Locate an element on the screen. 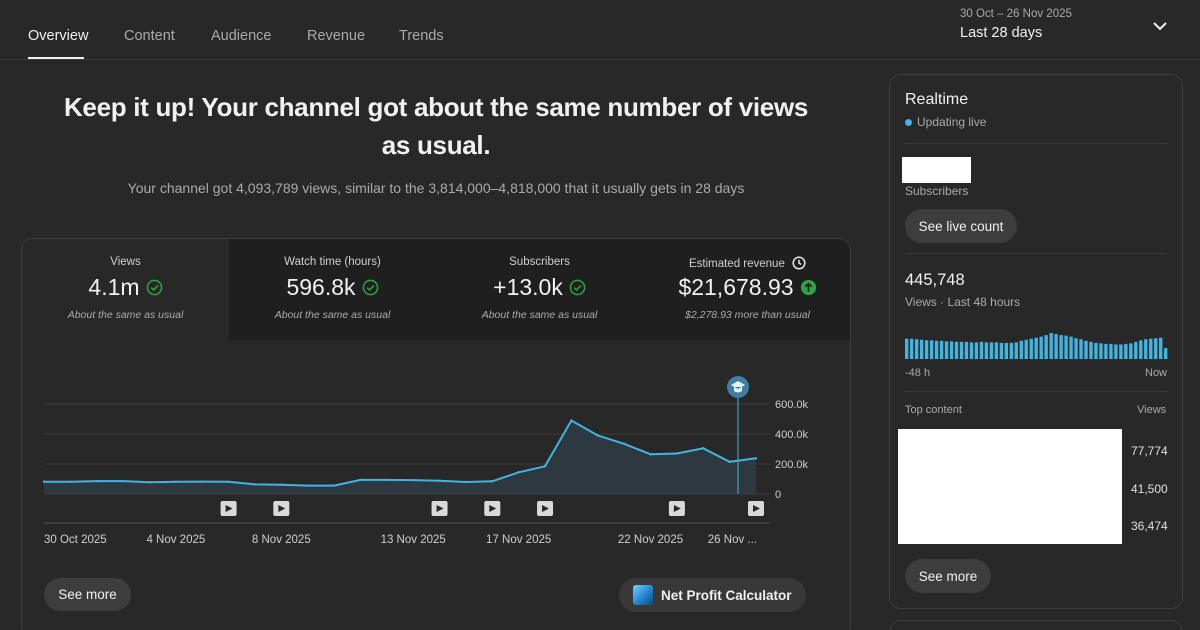 This screenshot has width=1200, height=630. live-dot-icon is located at coordinates (908, 122).